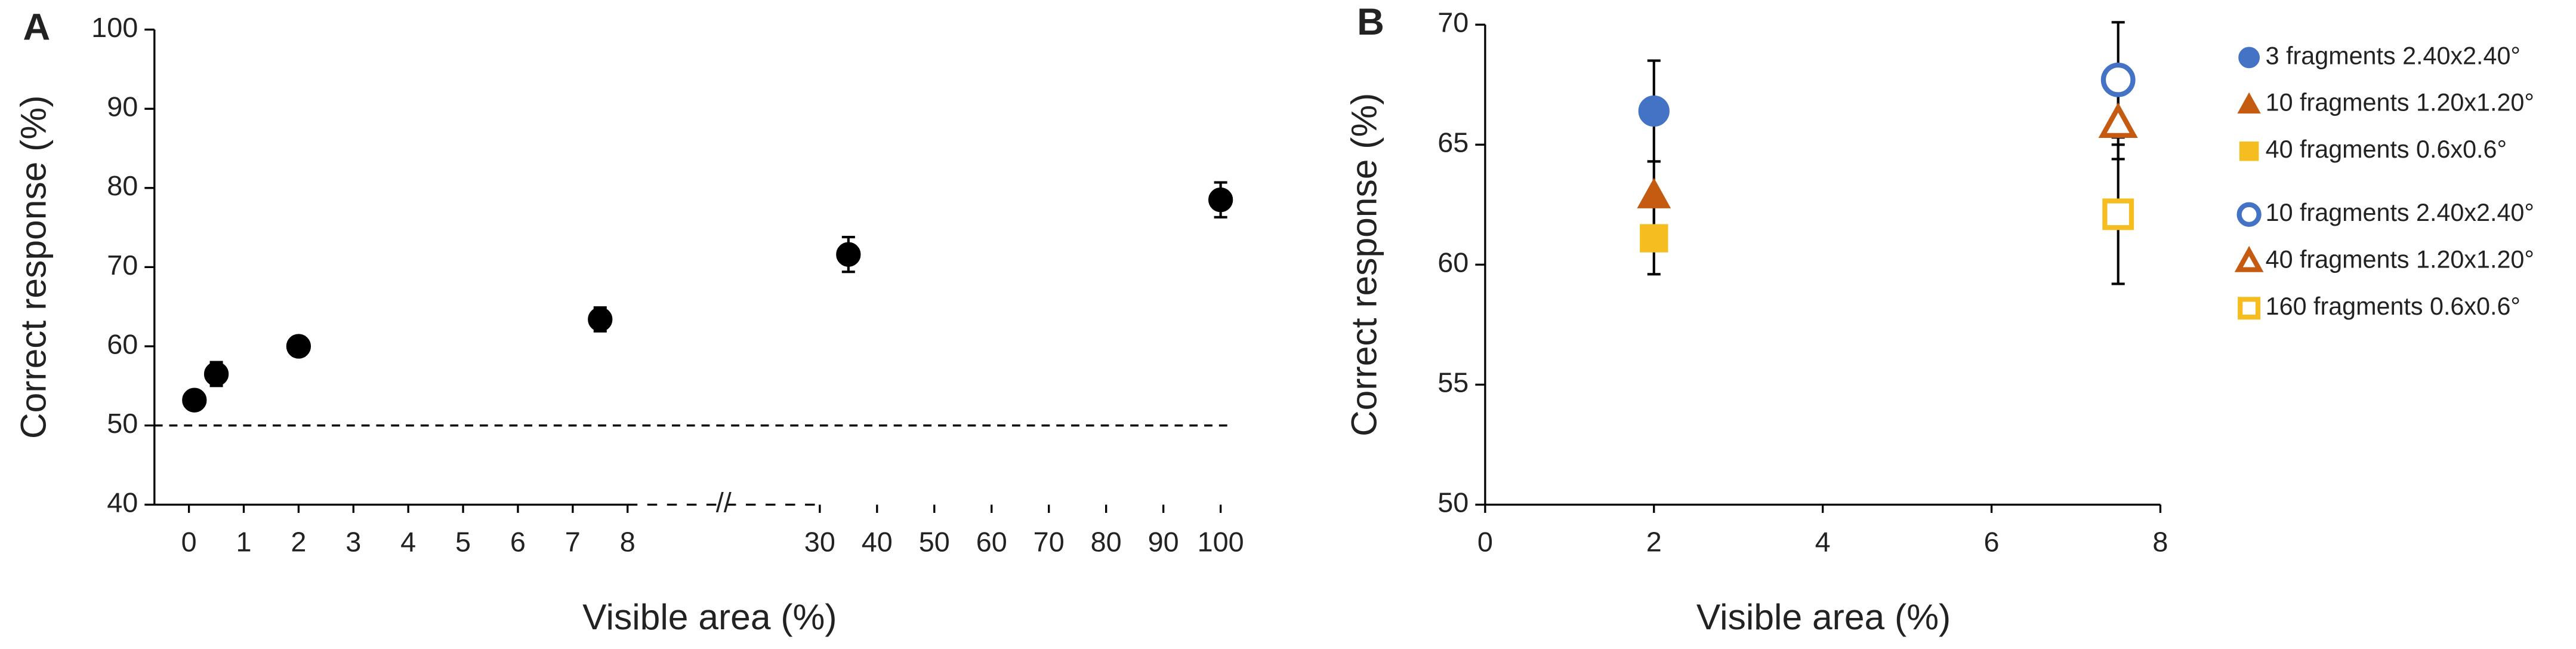 The height and width of the screenshot is (649, 2576). Describe the element at coordinates (122, 502) in the screenshot. I see `y-tick-label: 40` at that location.